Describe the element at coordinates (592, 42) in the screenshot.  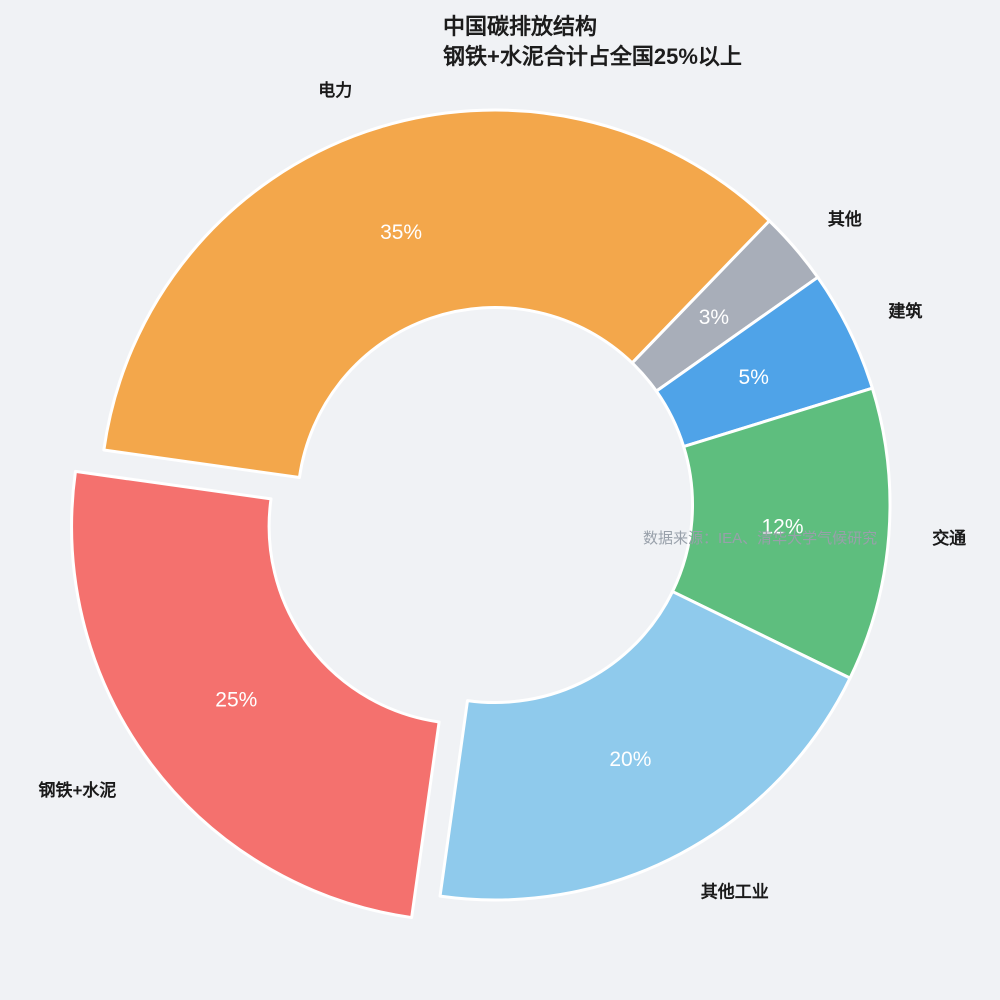
I see `chart-title: 中国碳排放结构 钢铁+水泥合计占全国25%以上` at that location.